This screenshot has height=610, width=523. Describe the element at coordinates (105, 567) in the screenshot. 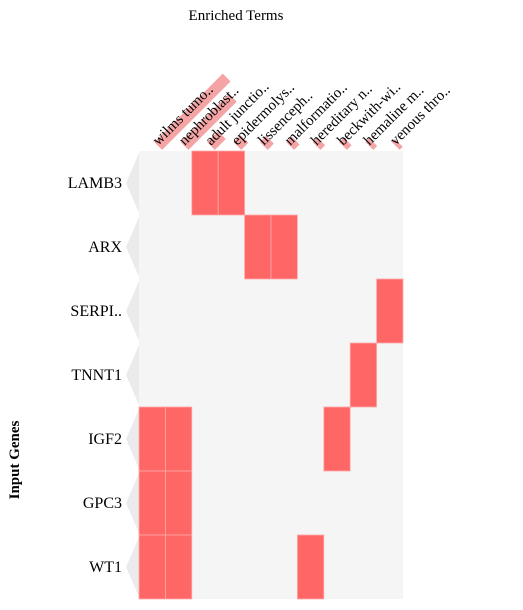

I see `gene-label: WT1` at that location.